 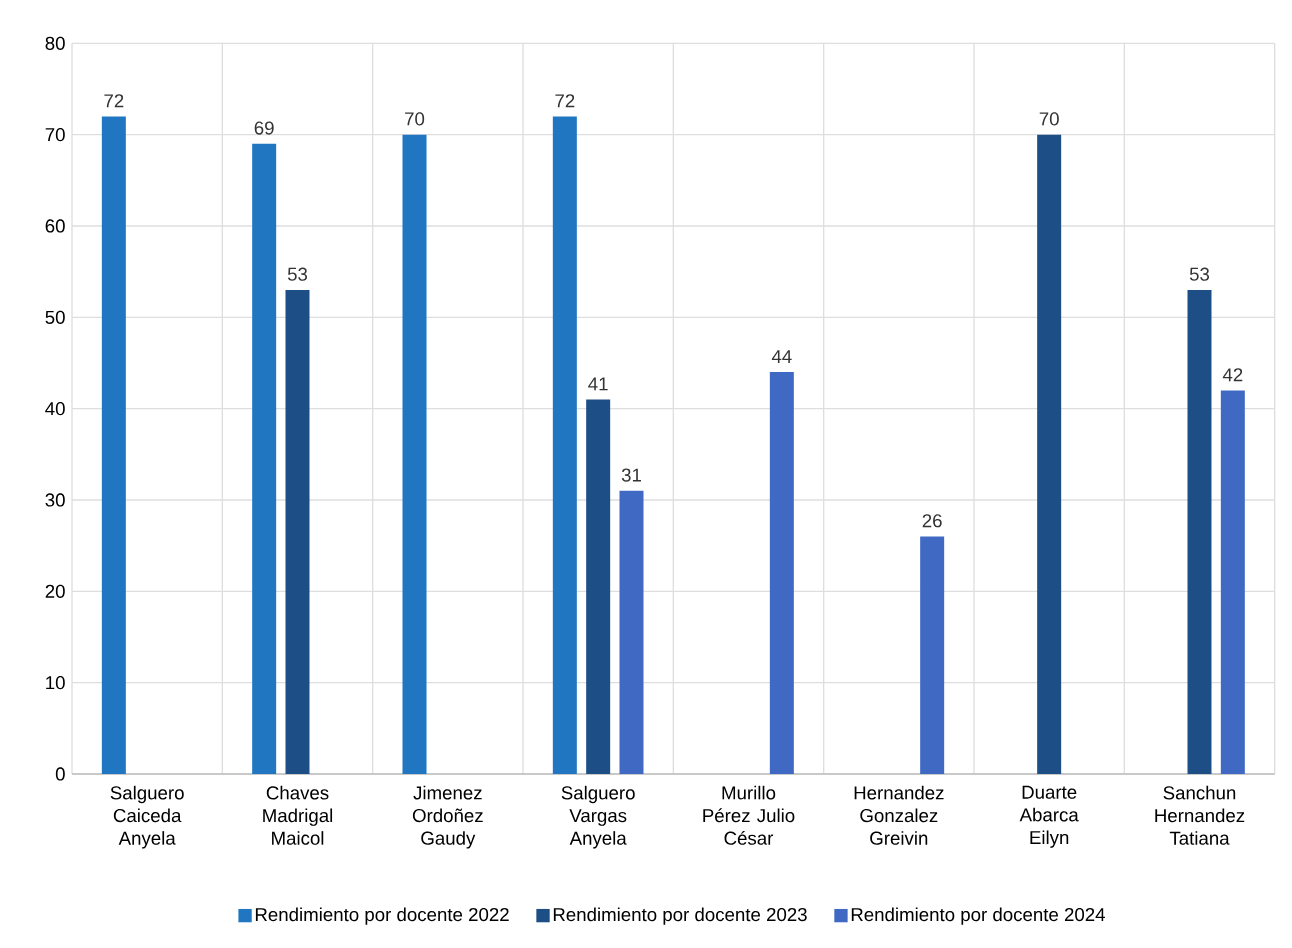 What do you see at coordinates (60, 774) in the screenshot?
I see `y-tick-label: 0` at bounding box center [60, 774].